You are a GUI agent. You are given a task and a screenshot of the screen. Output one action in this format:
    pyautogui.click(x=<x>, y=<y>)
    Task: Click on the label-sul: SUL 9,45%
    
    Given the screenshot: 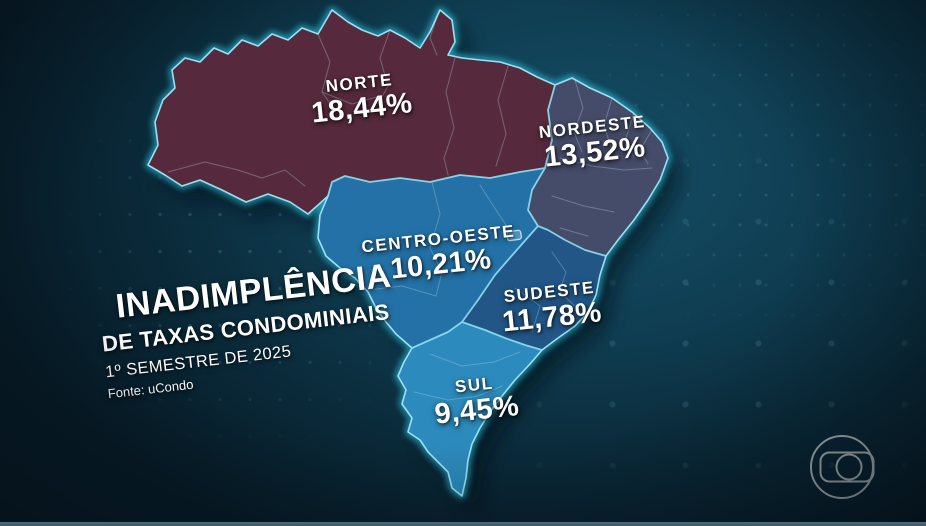 What is the action you would take?
    pyautogui.click(x=476, y=401)
    